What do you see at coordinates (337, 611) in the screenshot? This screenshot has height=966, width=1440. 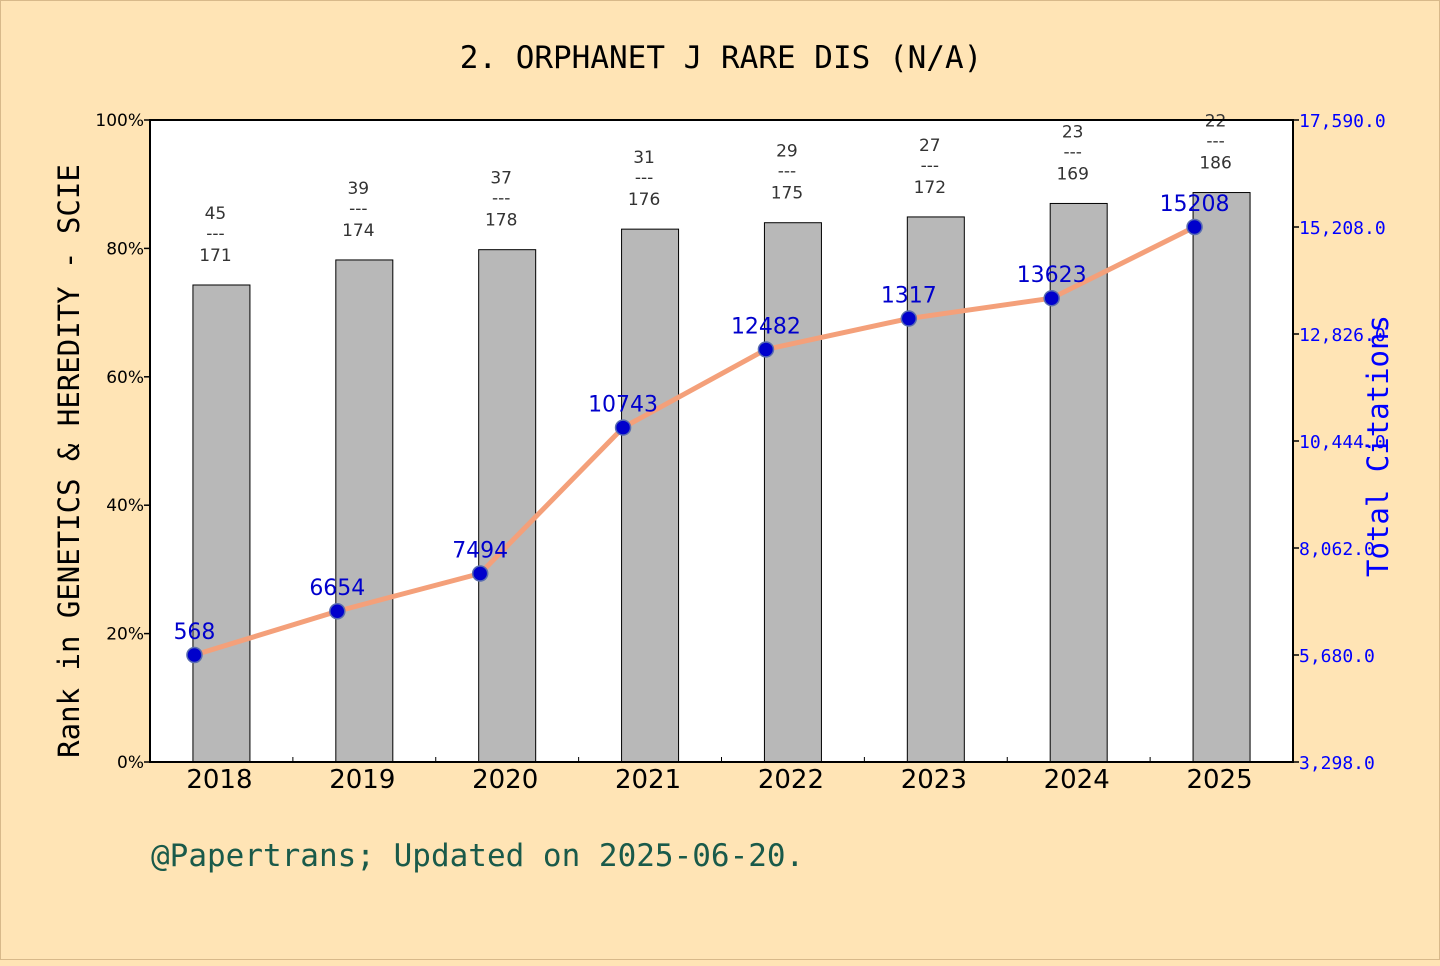 I see `citation-point-2019` at bounding box center [337, 611].